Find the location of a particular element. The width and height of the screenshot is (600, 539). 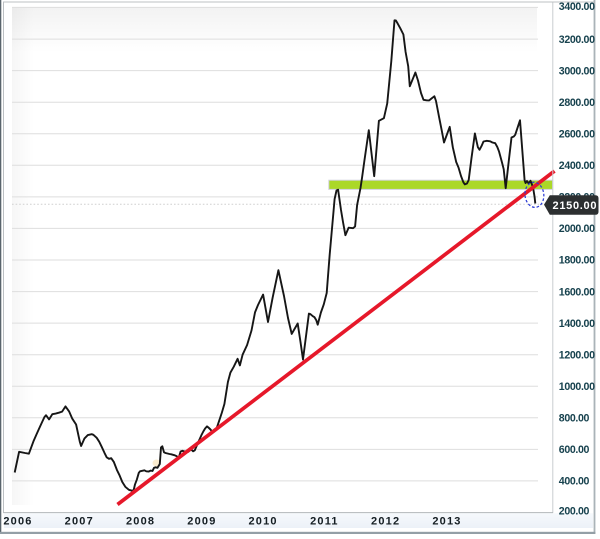

svg-text: 1000.00 is located at coordinates (577, 387).